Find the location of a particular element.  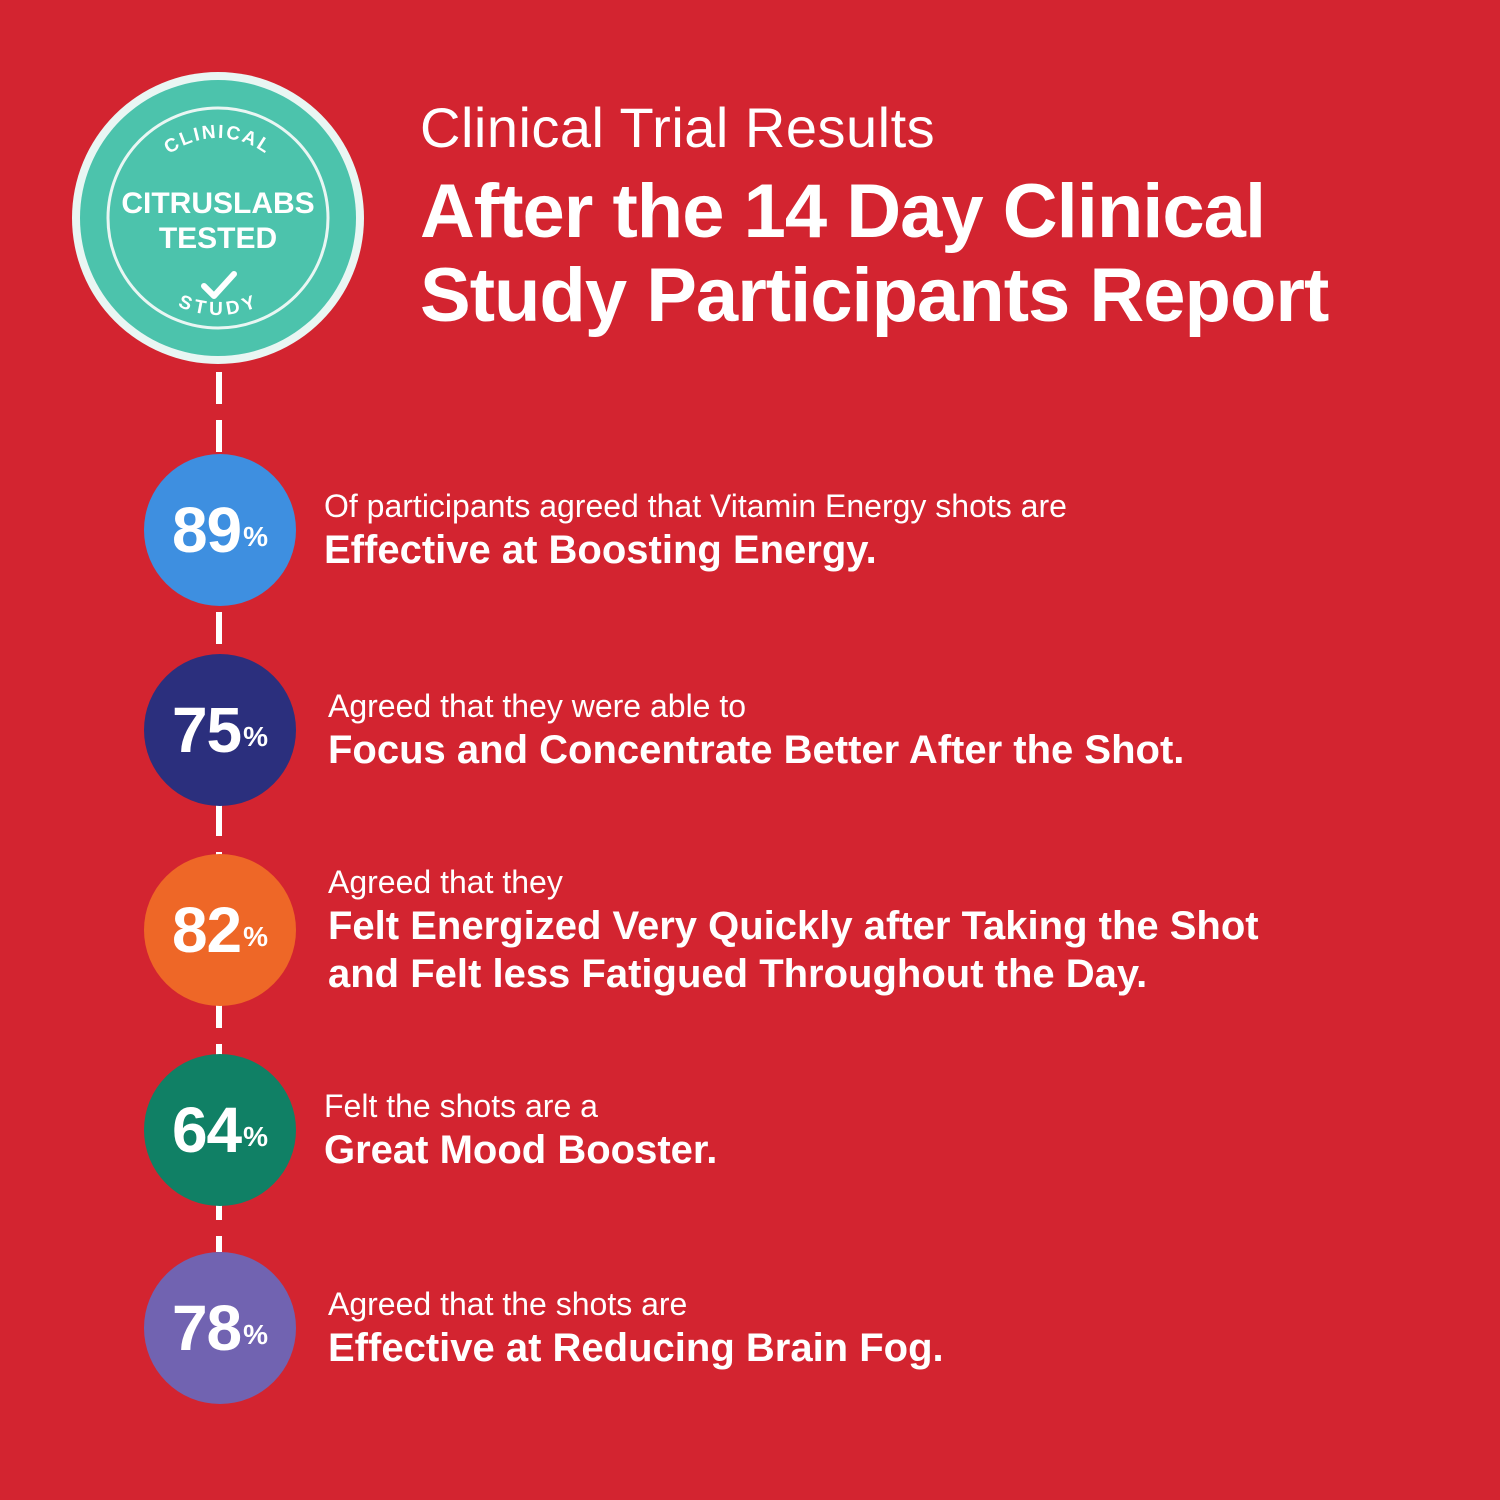

stat-circle: 89% is located at coordinates (220, 530).